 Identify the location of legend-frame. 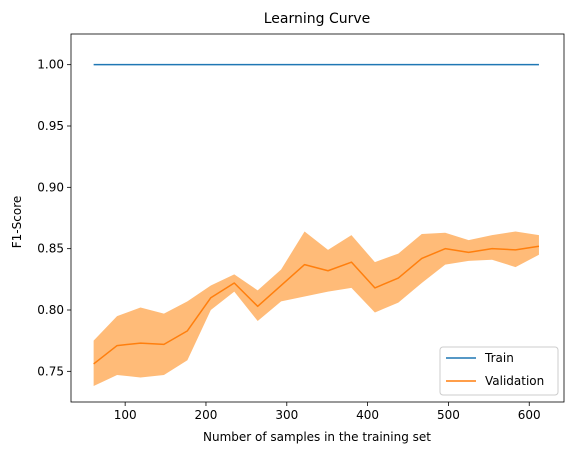
(499, 371).